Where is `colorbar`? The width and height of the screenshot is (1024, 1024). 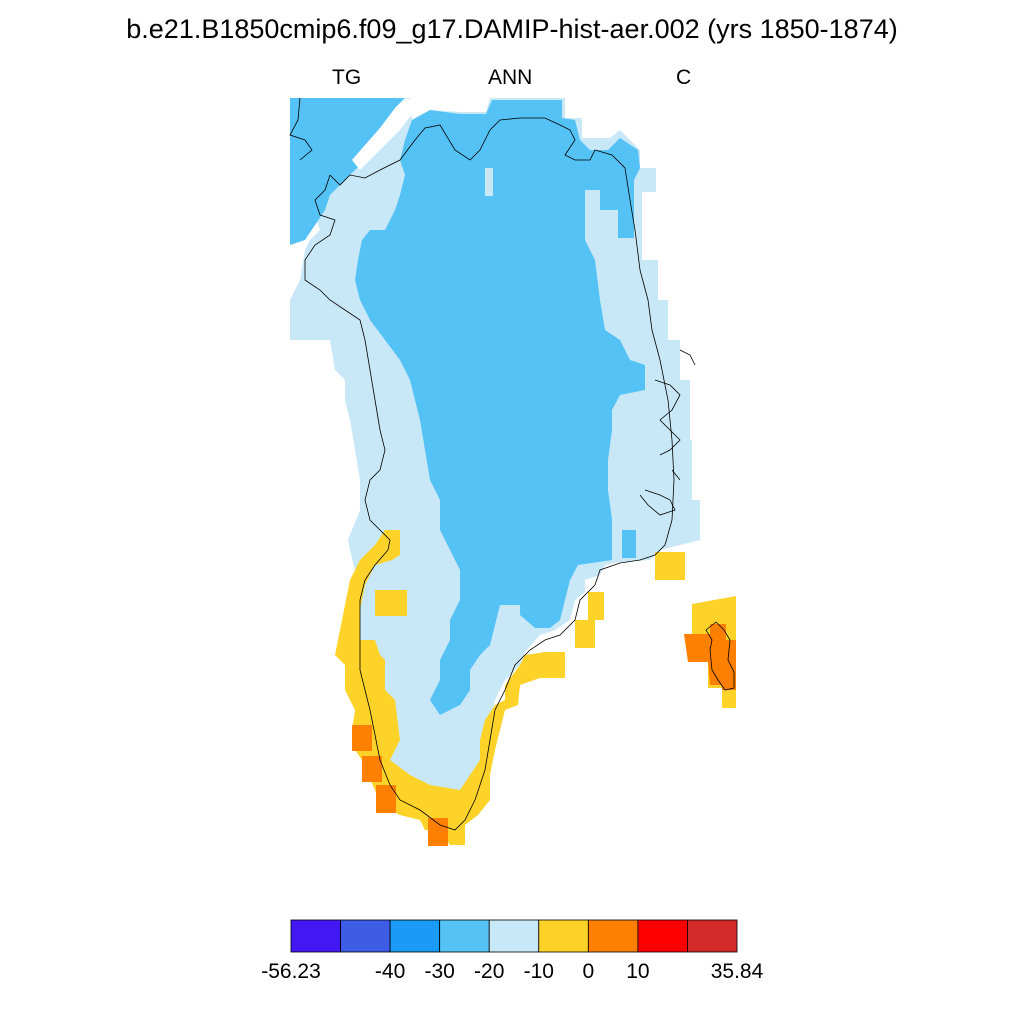
colorbar is located at coordinates (514, 936).